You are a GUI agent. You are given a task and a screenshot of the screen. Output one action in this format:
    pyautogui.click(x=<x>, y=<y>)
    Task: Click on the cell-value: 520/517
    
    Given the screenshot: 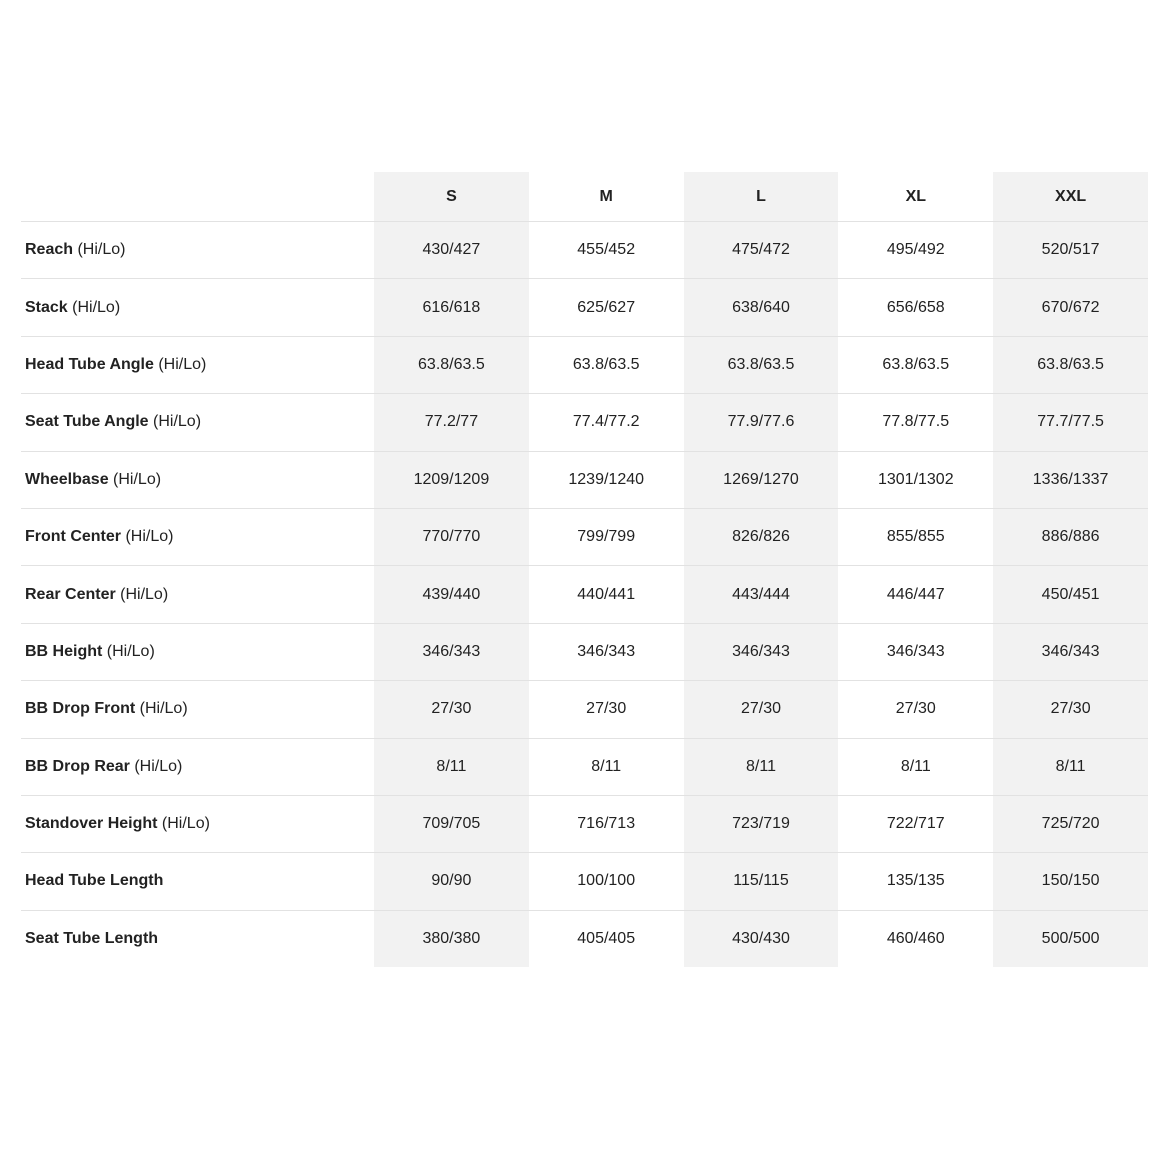 What is the action you would take?
    pyautogui.click(x=1070, y=249)
    